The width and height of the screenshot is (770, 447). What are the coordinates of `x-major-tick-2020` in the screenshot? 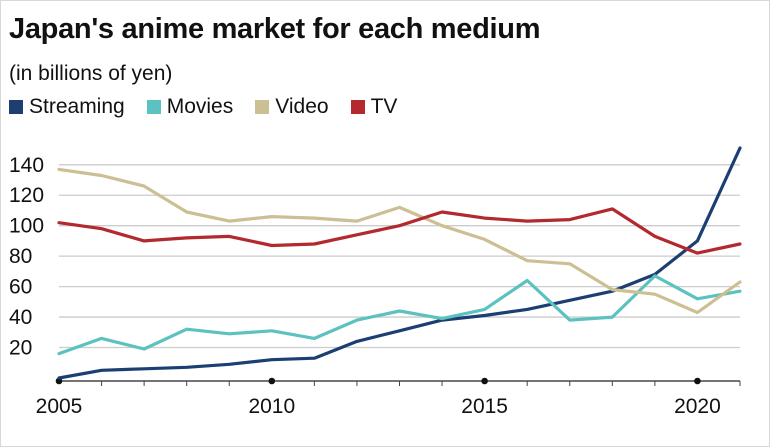 It's located at (697, 381).